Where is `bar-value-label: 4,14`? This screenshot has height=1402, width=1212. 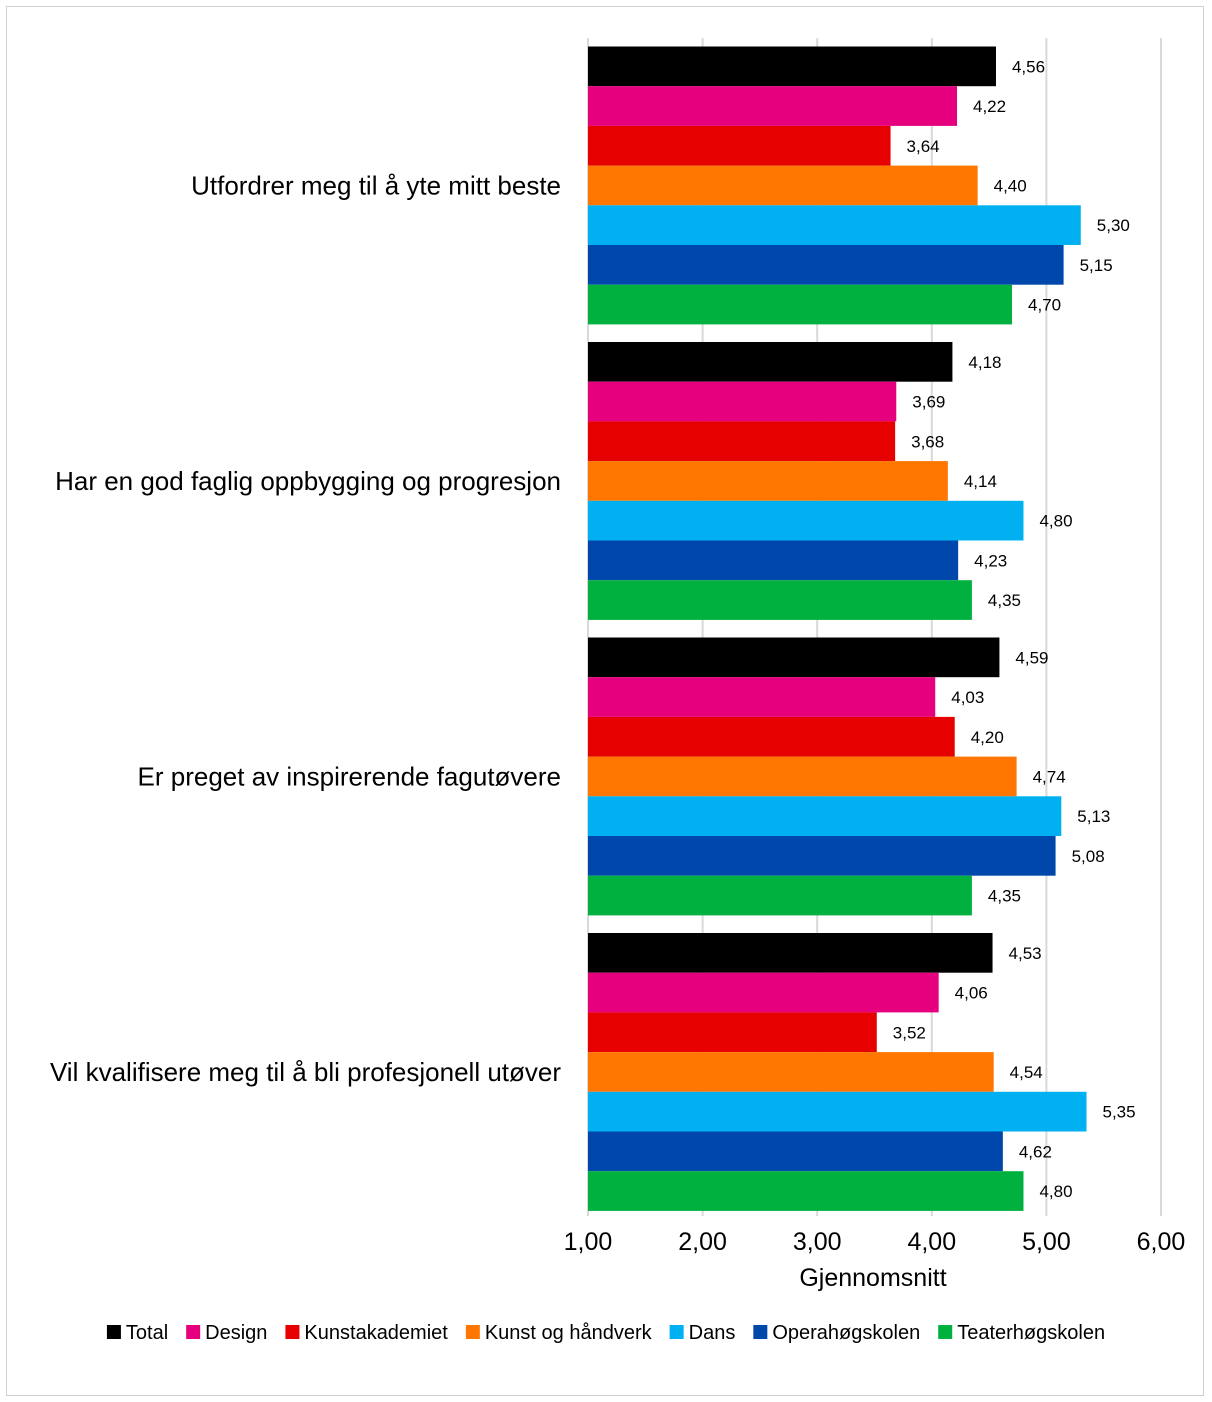 bar-value-label: 4,14 is located at coordinates (980, 481).